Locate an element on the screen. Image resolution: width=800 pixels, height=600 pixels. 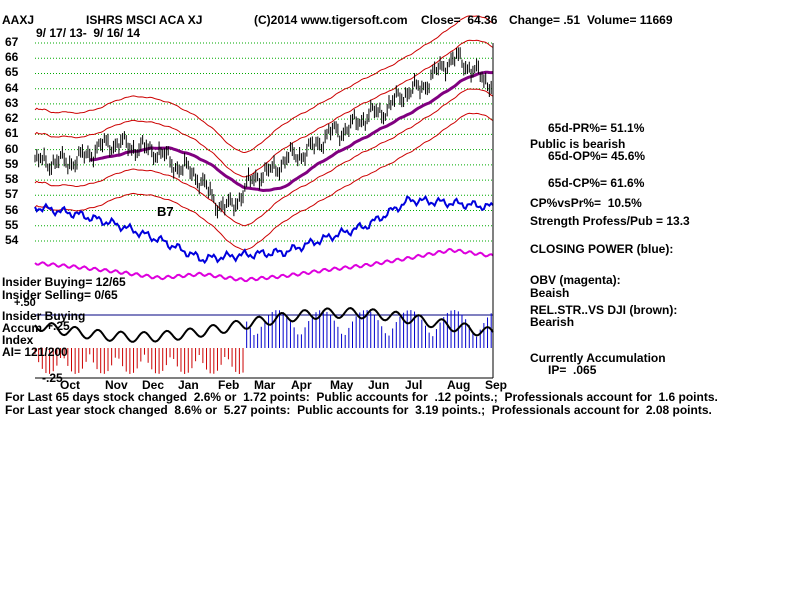
date-range: 9/ 17/ 13- 9/ 16/ 14 is located at coordinates (88, 33).